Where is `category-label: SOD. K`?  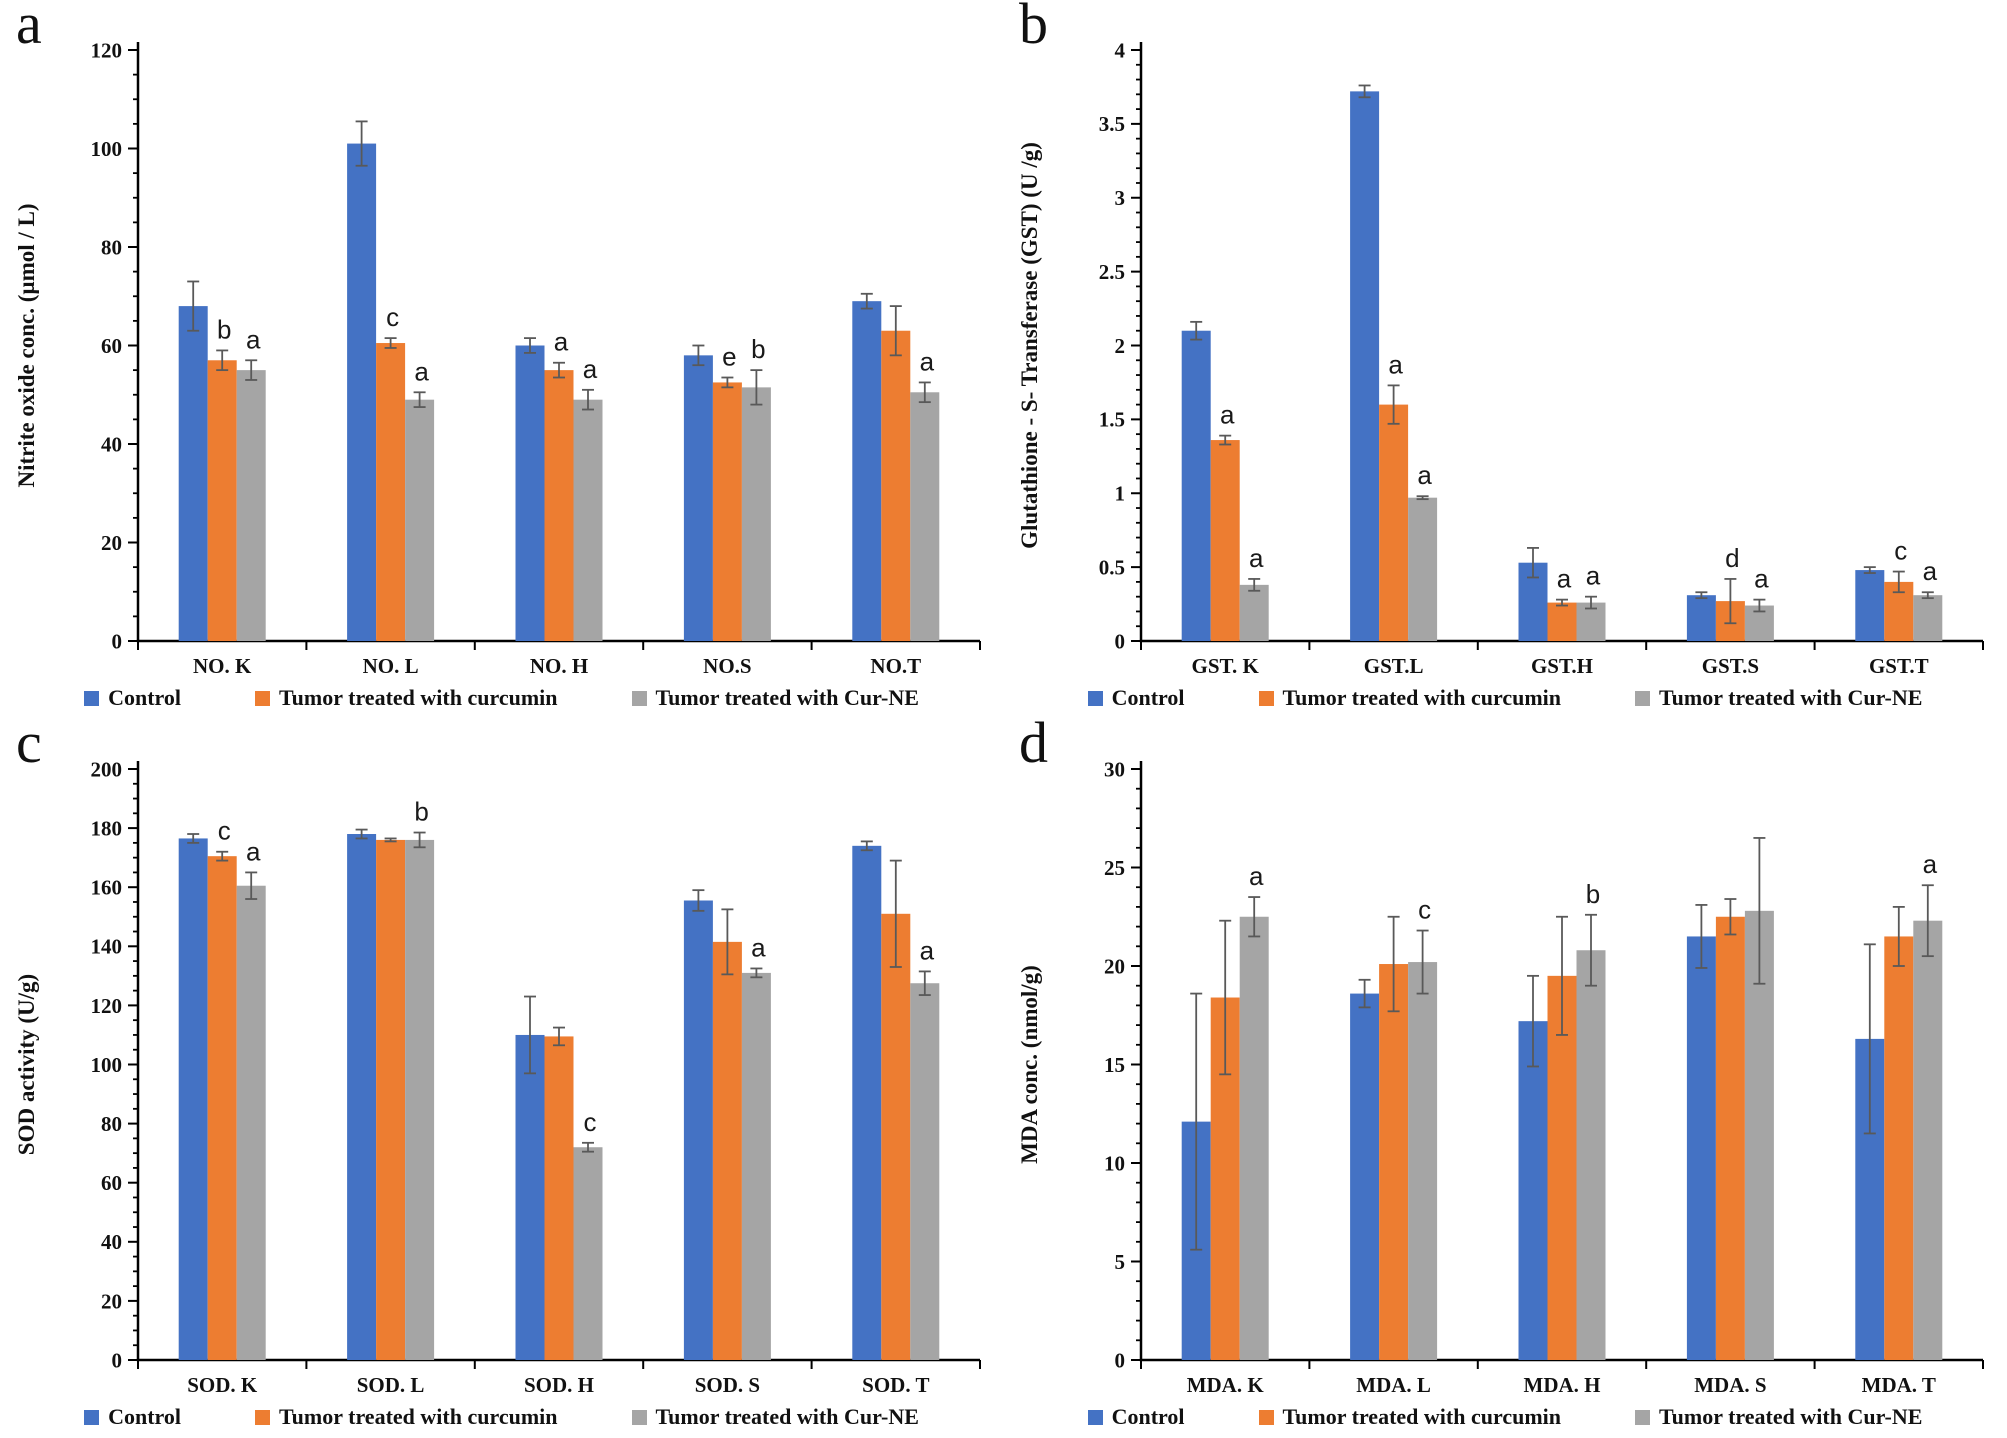
category-label: SOD. K is located at coordinates (222, 1385).